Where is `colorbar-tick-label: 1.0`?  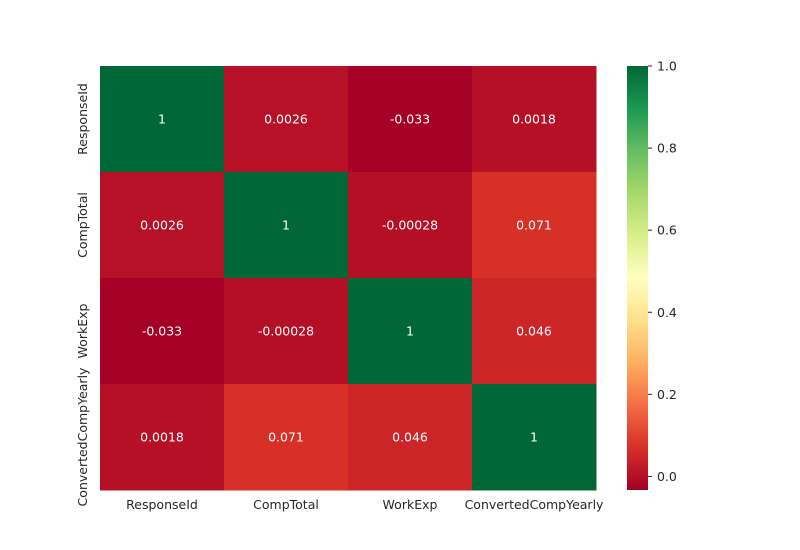
colorbar-tick-label: 1.0 is located at coordinates (667, 66).